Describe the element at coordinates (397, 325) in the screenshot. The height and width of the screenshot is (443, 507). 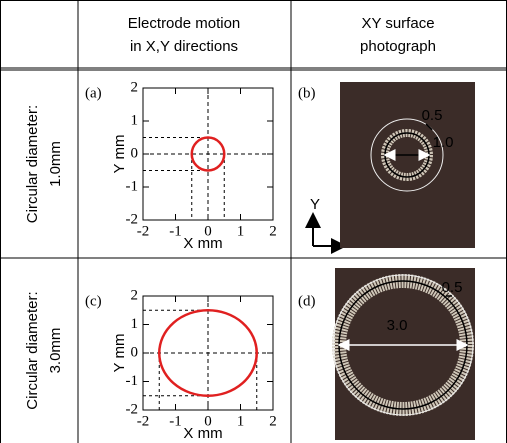
I see `photo-label: 3.0` at that location.